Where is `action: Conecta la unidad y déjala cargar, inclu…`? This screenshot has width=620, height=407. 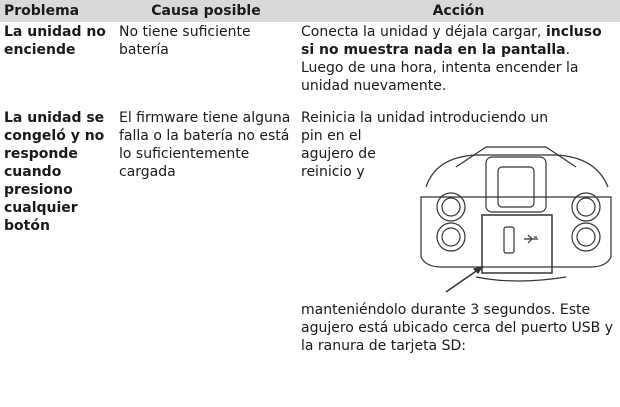 action: Conecta la unidad y déjala cargar, inclu… is located at coordinates (458, 65).